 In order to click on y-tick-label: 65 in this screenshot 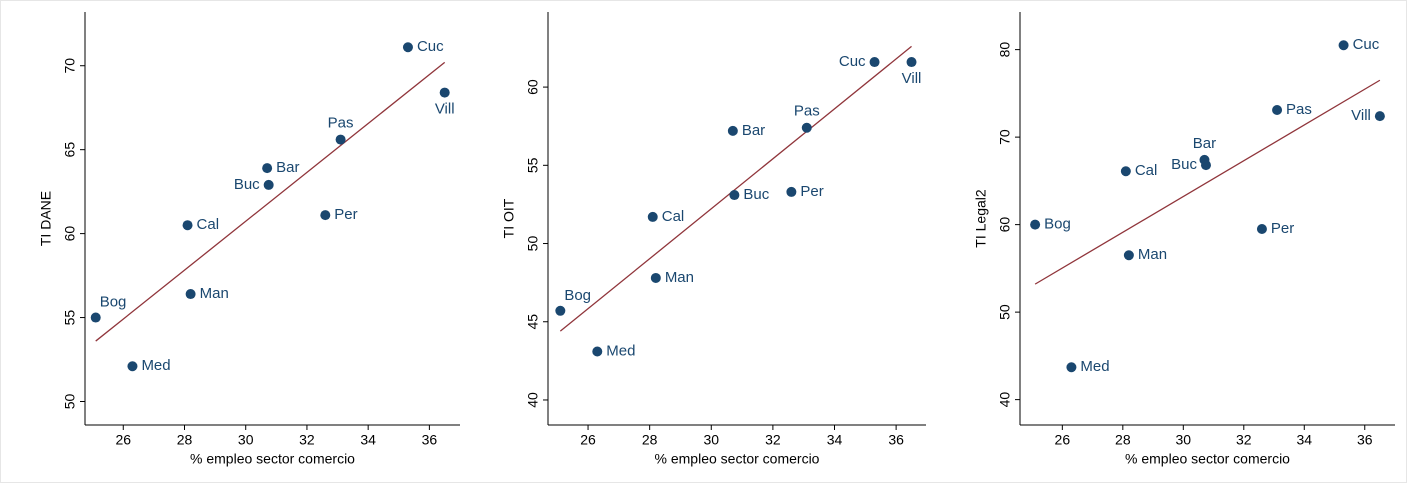, I will do `click(70, 150)`.